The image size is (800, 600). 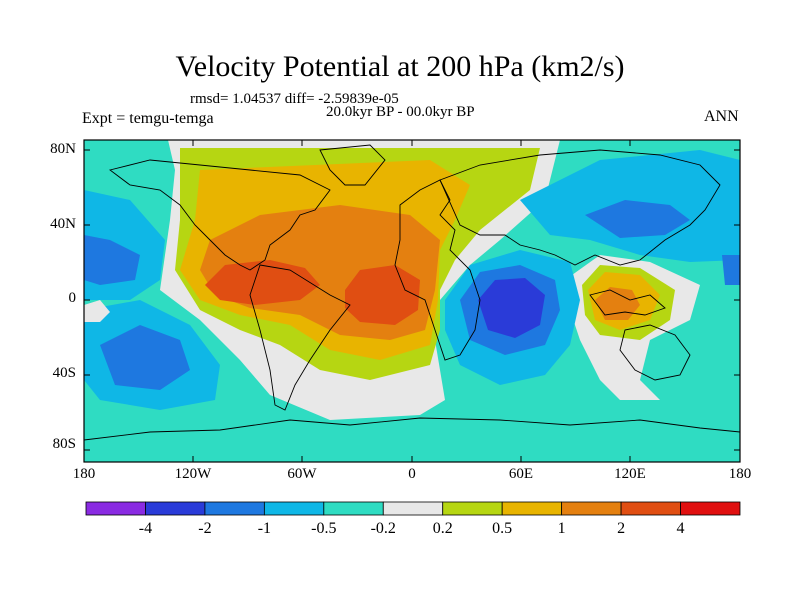 What do you see at coordinates (442, 528) in the screenshot?
I see `colorbar-label: 0.2` at bounding box center [442, 528].